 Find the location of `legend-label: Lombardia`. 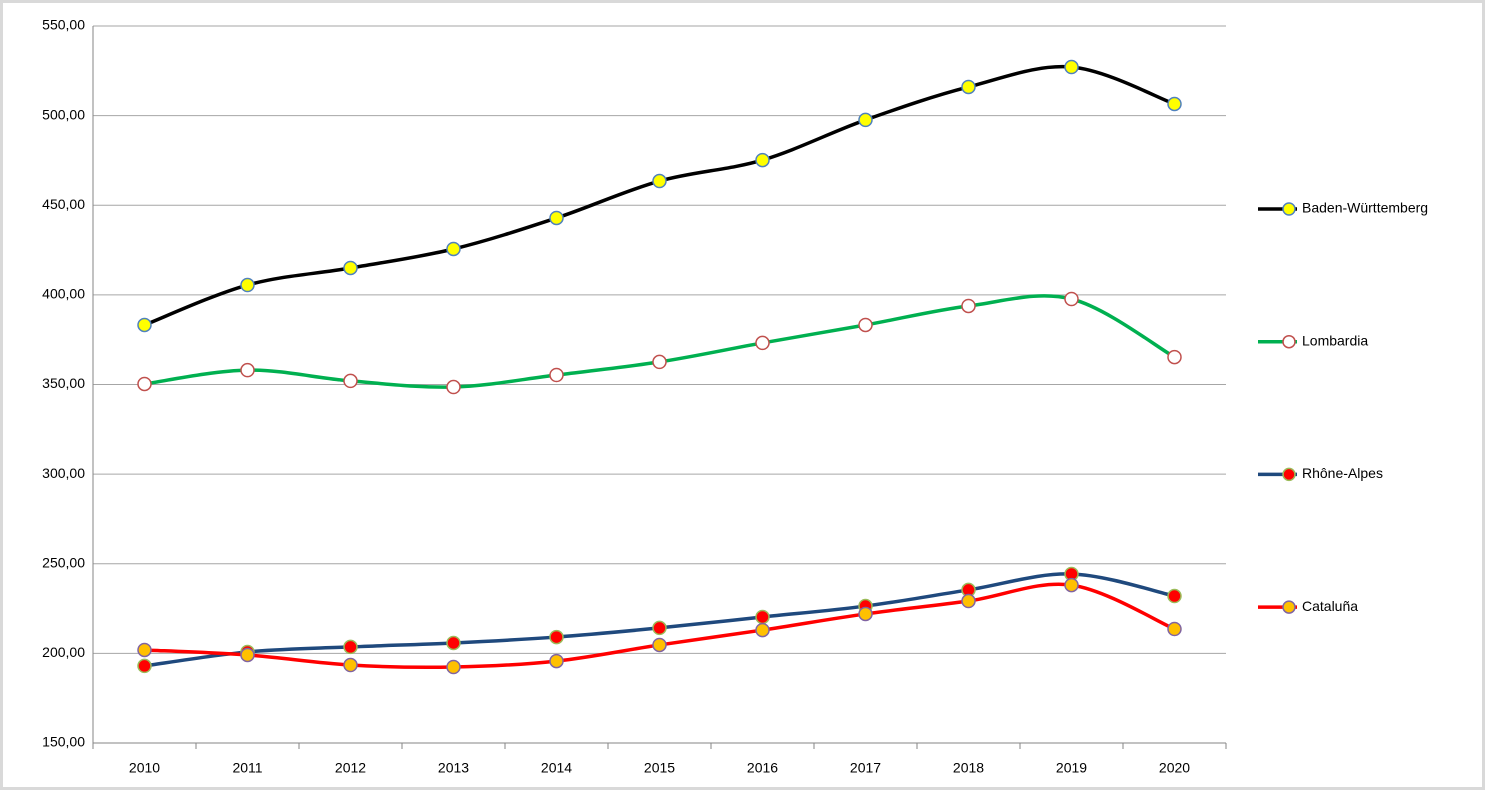

legend-label: Lombardia is located at coordinates (1335, 340).